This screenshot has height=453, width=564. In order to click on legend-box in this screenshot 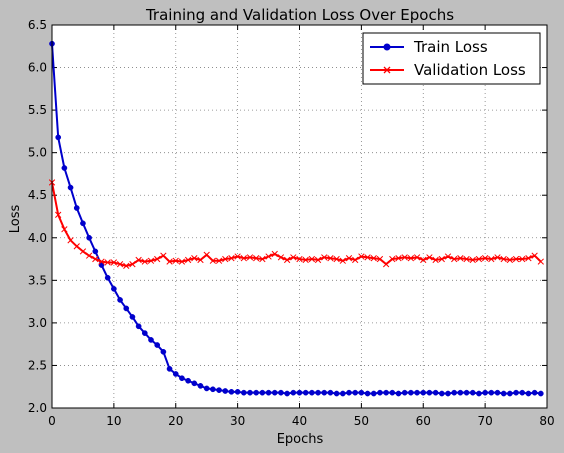, I will do `click(451, 58)`.